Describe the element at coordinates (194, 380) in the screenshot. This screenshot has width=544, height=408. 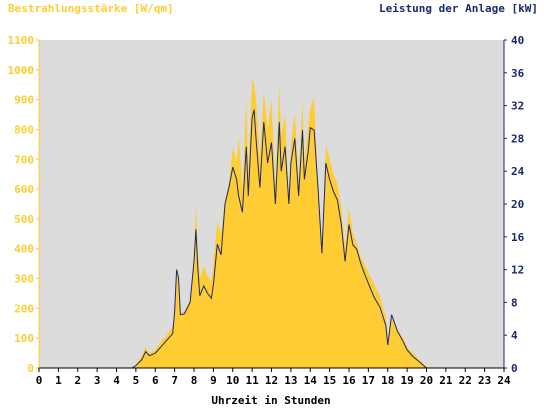
I see `x-tick-label: 8` at that location.